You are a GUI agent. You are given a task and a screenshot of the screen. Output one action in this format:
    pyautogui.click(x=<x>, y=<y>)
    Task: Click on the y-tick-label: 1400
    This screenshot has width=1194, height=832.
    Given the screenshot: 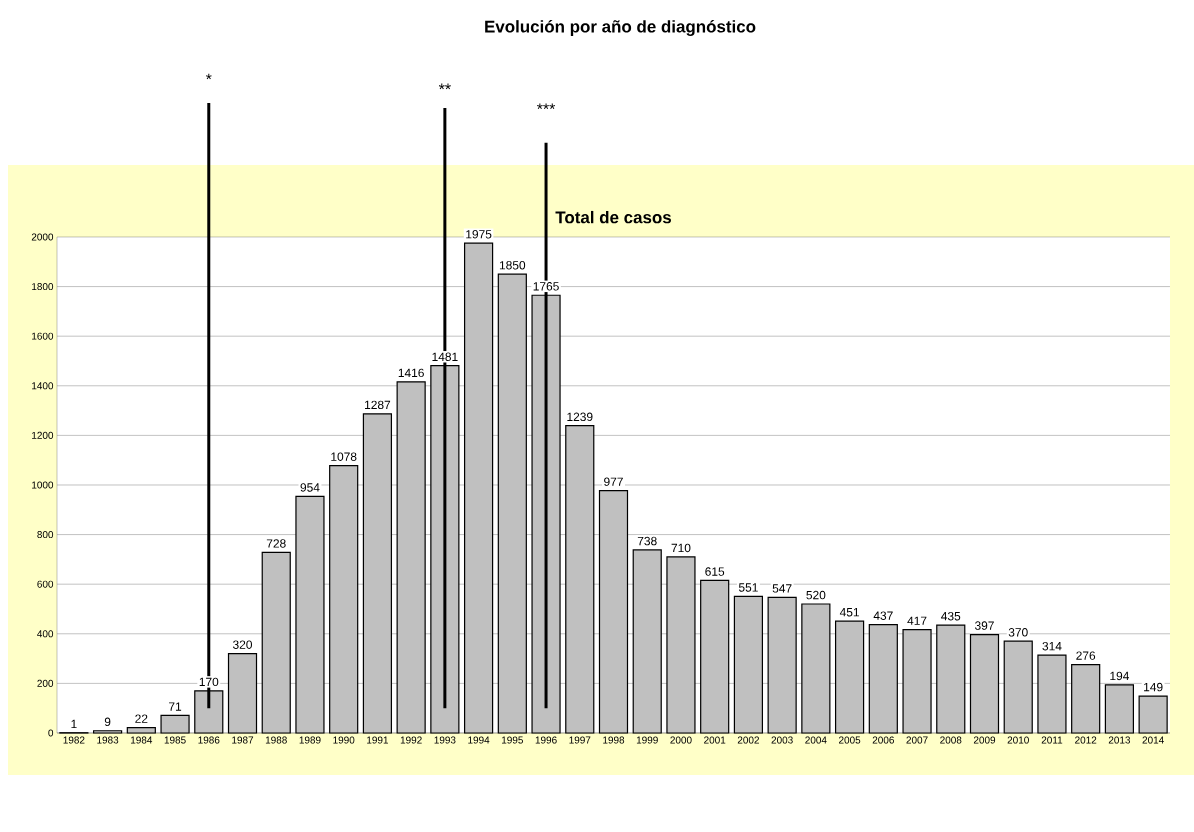 What is the action you would take?
    pyautogui.click(x=43, y=386)
    